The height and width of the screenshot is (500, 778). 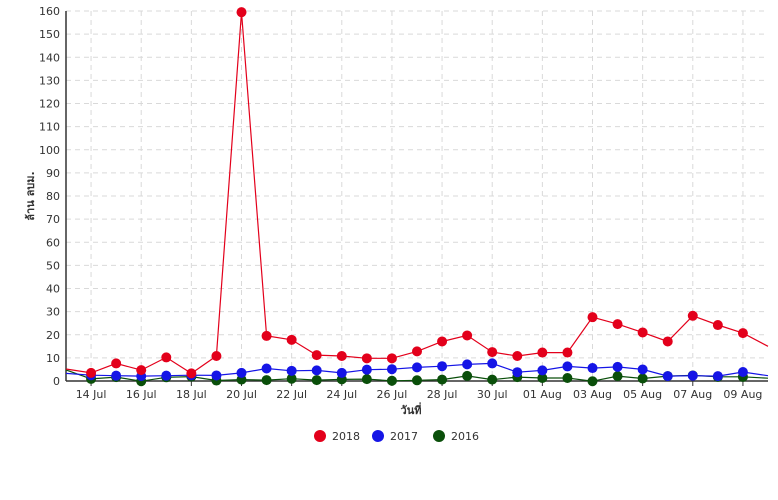 What do you see at coordinates (53, 358) in the screenshot?
I see `y-tick-label: 10` at bounding box center [53, 358].